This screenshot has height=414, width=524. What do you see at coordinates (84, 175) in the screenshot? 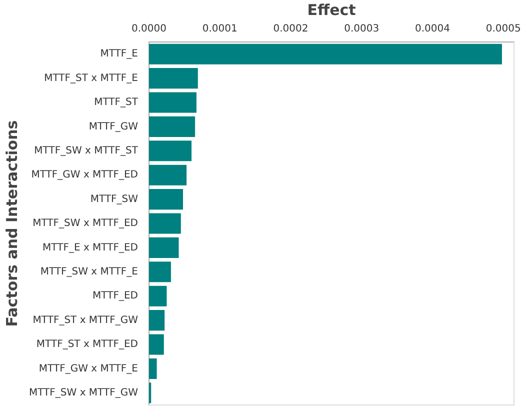
I see `y-tick-label: MTTF_GW x MTTF_ED` at bounding box center [84, 175].